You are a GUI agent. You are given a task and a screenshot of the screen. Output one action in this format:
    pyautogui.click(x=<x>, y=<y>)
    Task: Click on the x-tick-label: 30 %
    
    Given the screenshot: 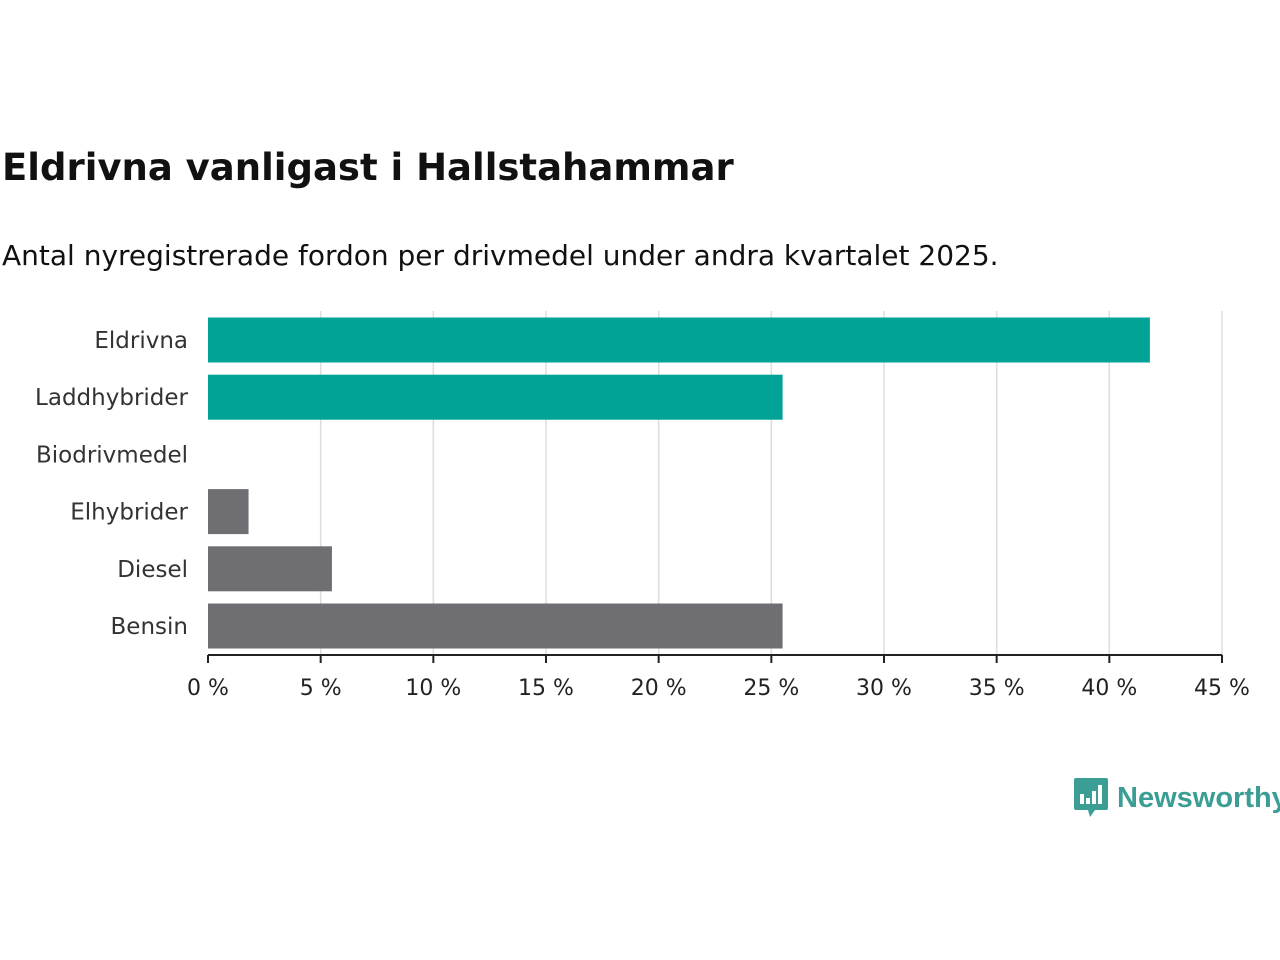 What is the action you would take?
    pyautogui.click(x=884, y=688)
    